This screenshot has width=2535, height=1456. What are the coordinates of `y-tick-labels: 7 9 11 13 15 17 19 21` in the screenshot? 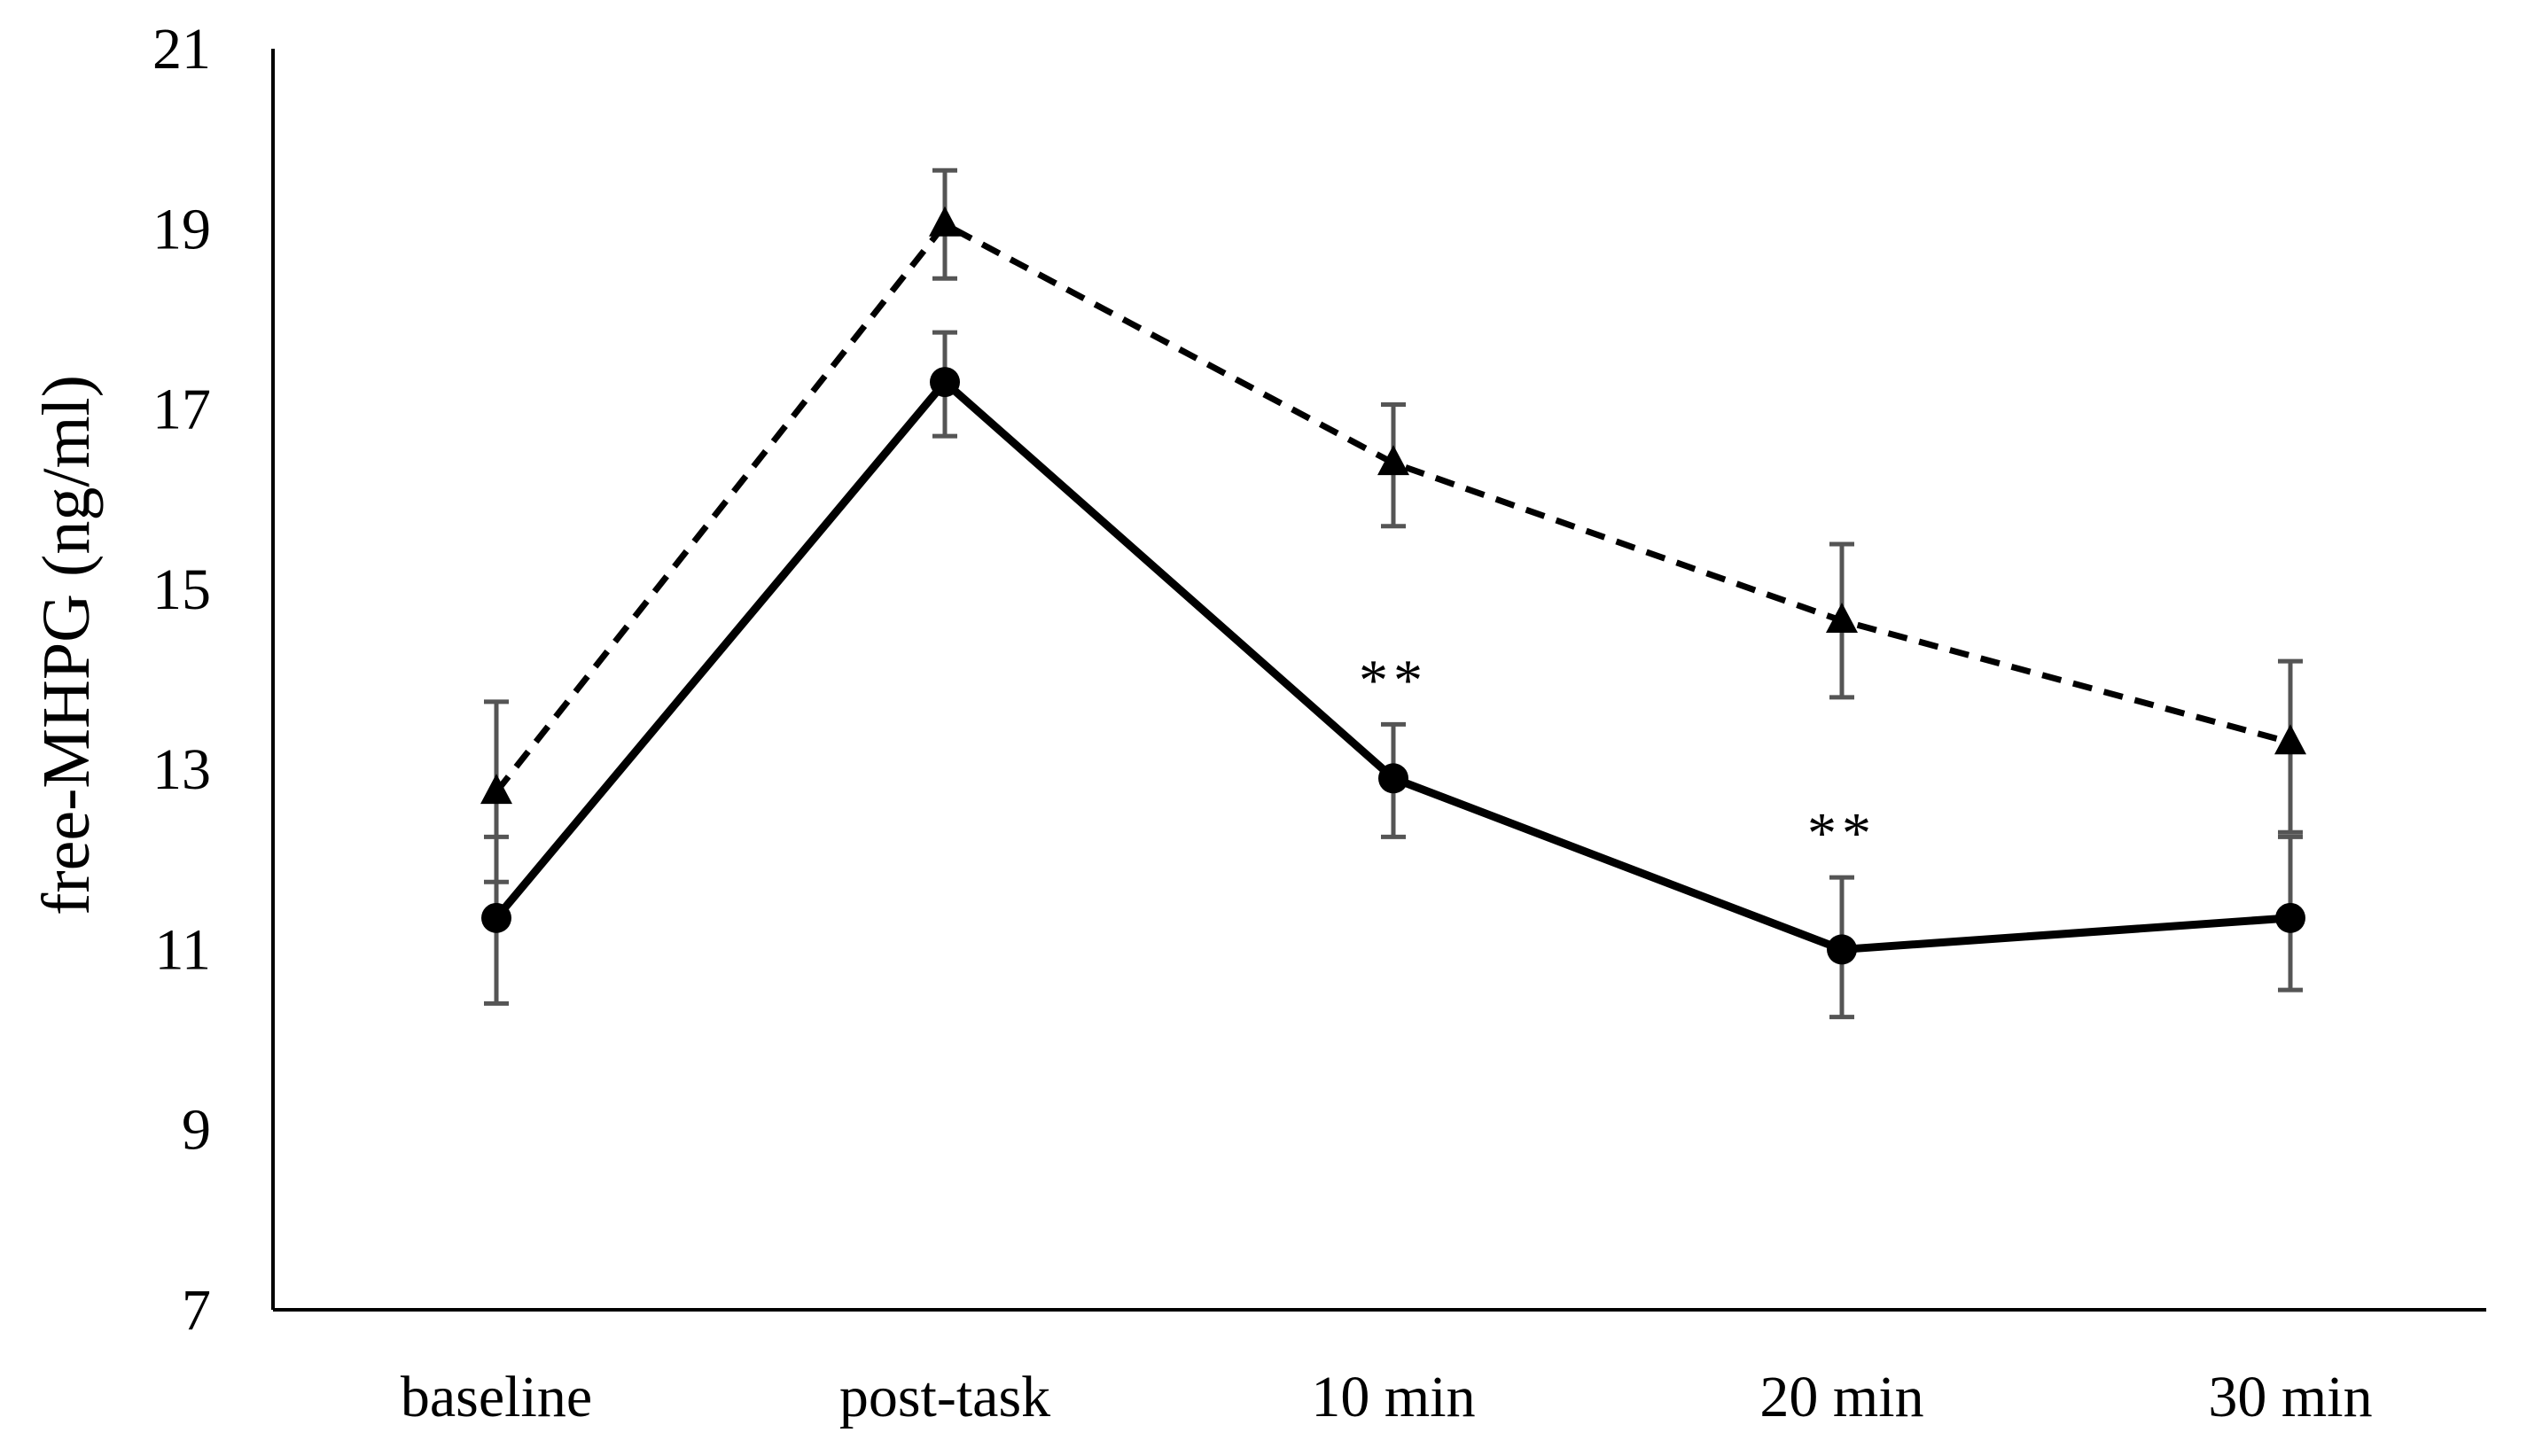 It's located at (181, 680).